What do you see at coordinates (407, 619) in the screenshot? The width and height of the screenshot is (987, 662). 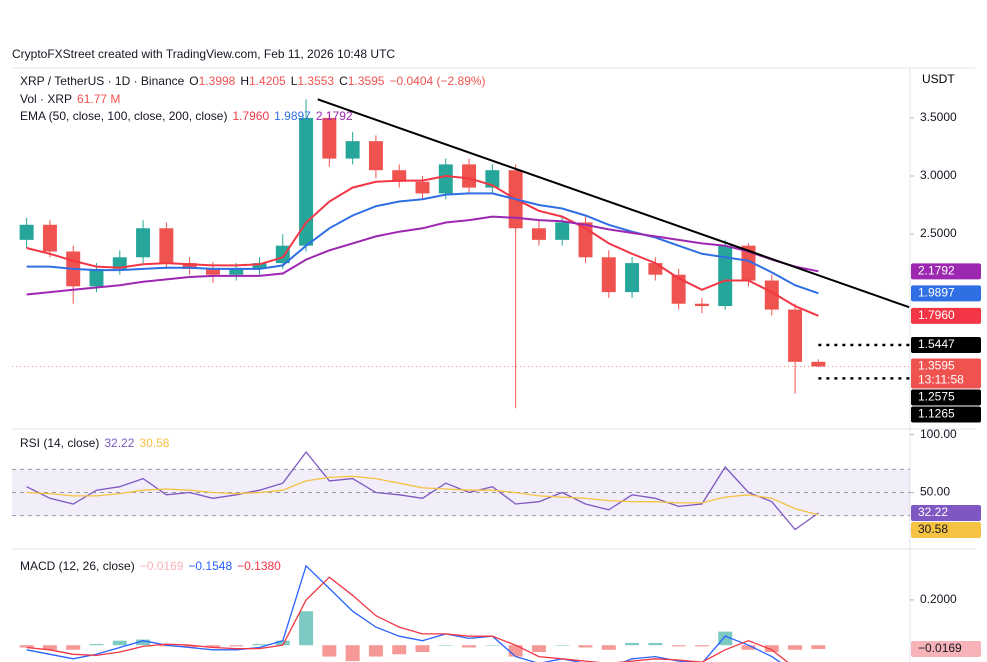 I see `macd-line` at bounding box center [407, 619].